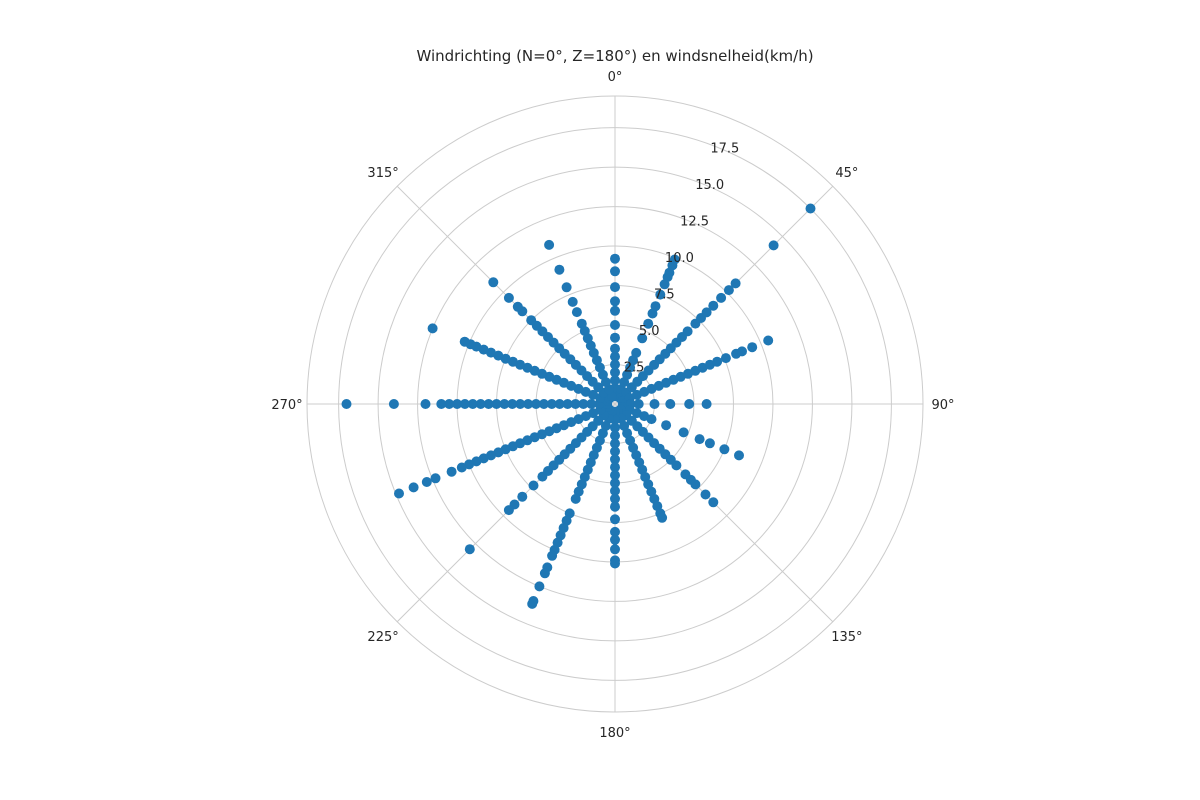 The image size is (1200, 800). Describe the element at coordinates (382, 637) in the screenshot. I see `theta-tick-label: 225°` at that location.